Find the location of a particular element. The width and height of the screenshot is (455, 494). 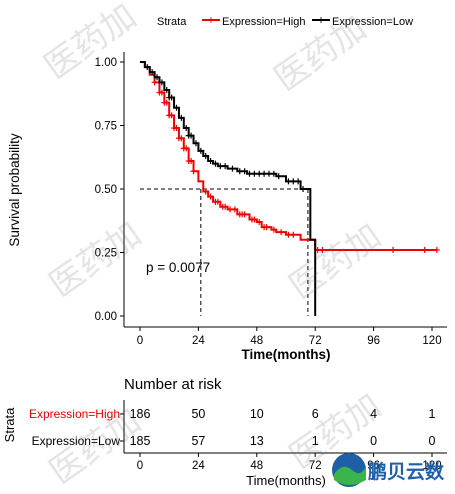

risk-x-tick-label: 48 is located at coordinates (256, 466).